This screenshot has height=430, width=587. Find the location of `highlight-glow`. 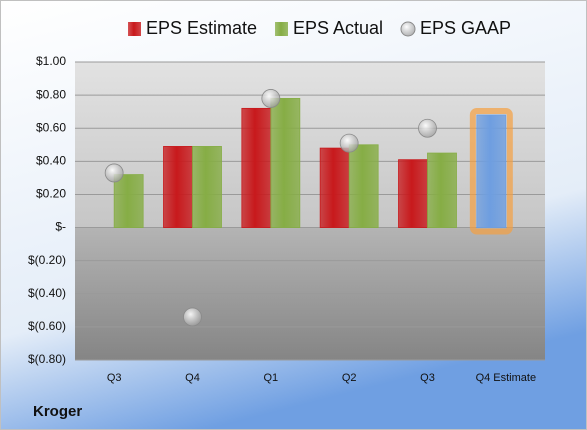

highlight-glow is located at coordinates (491, 171).